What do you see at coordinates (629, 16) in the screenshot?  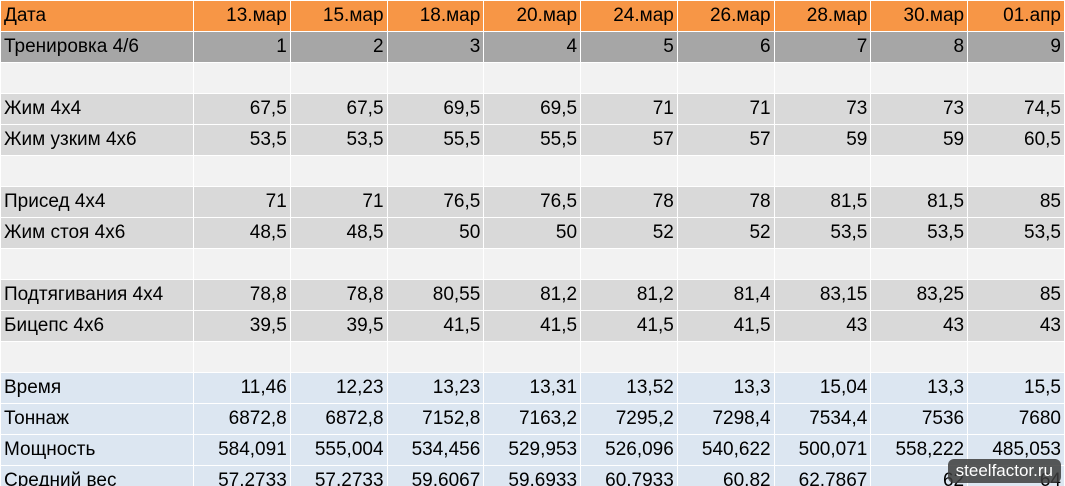 I see `cell: 24.мар` at bounding box center [629, 16].